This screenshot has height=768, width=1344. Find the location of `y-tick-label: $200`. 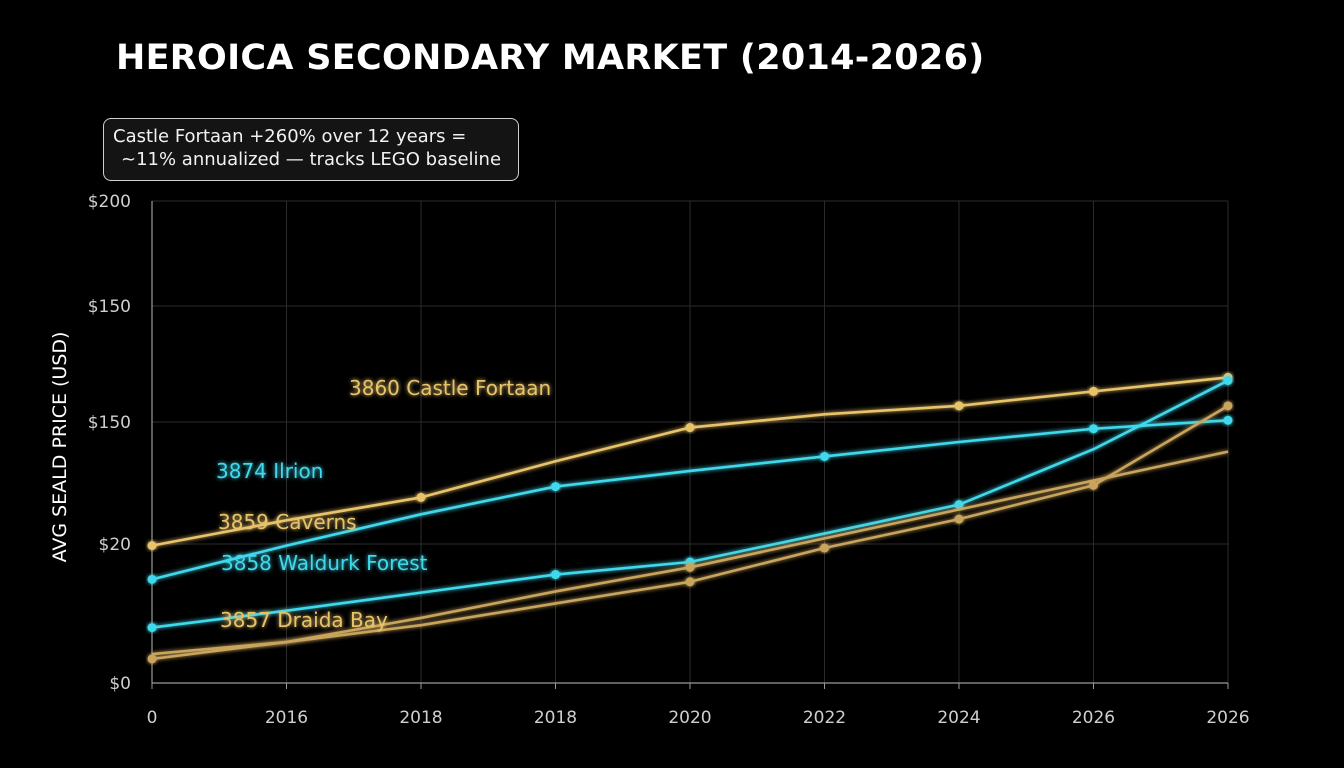

y-tick-label: $200 is located at coordinates (109, 202).